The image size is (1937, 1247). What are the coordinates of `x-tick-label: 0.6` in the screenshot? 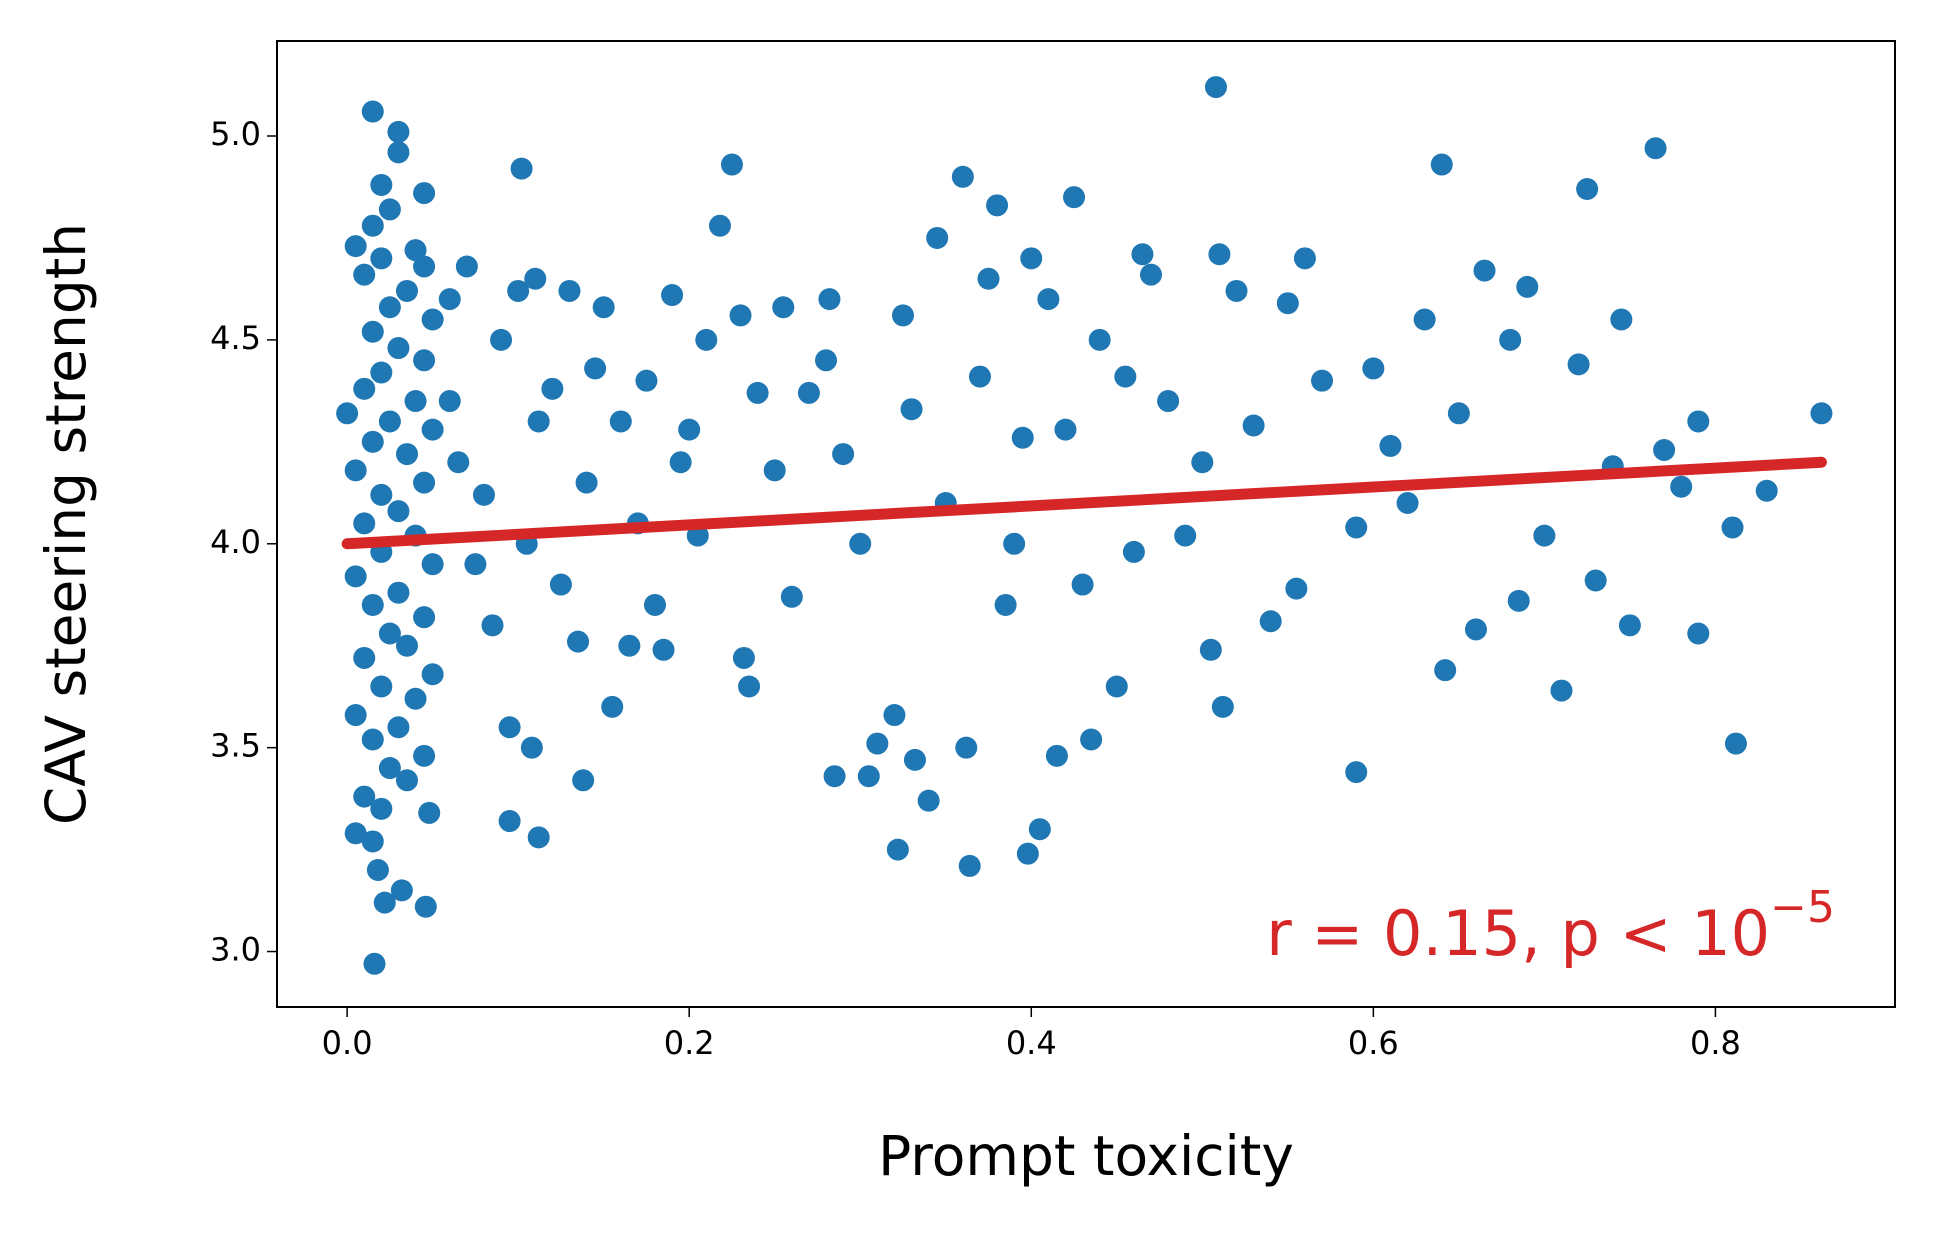 It's located at (1373, 1043).